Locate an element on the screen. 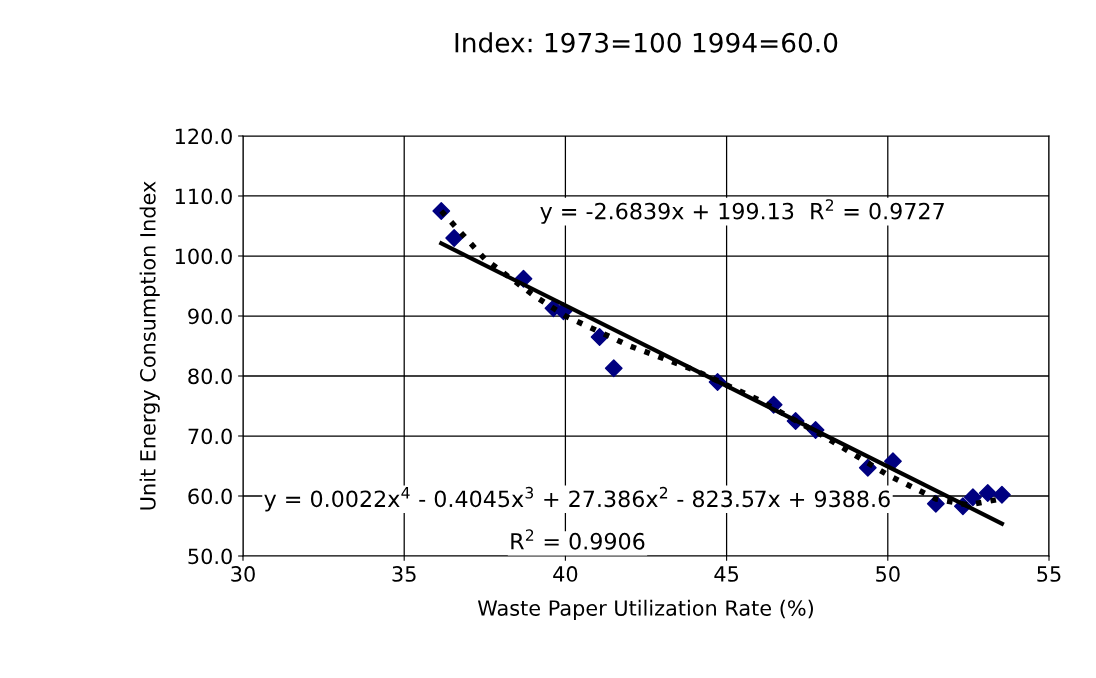 This screenshot has width=1096, height=678. y-tick-label: 50.0 is located at coordinates (210, 556).